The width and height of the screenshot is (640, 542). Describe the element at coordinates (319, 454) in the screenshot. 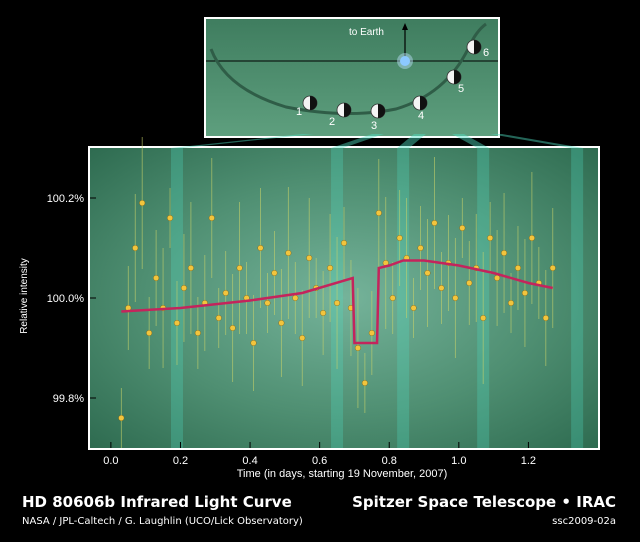

I see `x-axis-ticks: 0.0 0.2 0.4 0.6 0.8 1.0 1.2` at that location.